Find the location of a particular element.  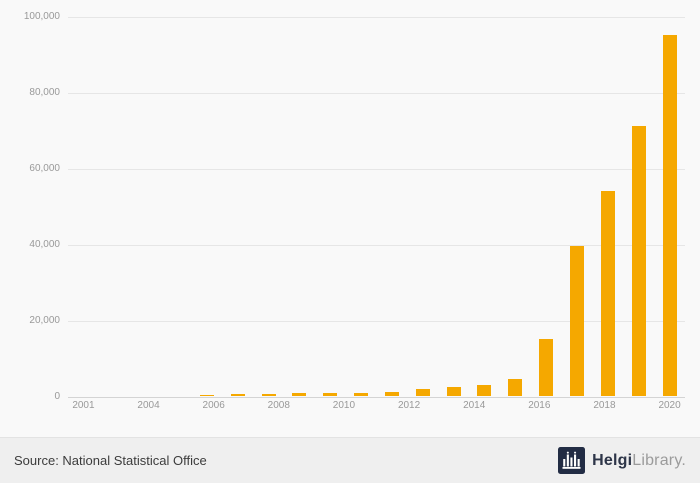

logo-text-helgi: Helgi is located at coordinates (612, 460).